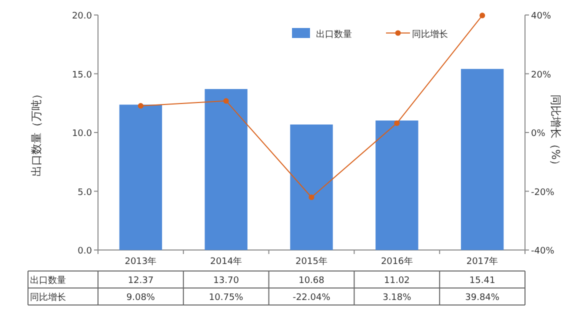  I want to click on y2-axis-title: 同比增长（%）, so click(555, 132).